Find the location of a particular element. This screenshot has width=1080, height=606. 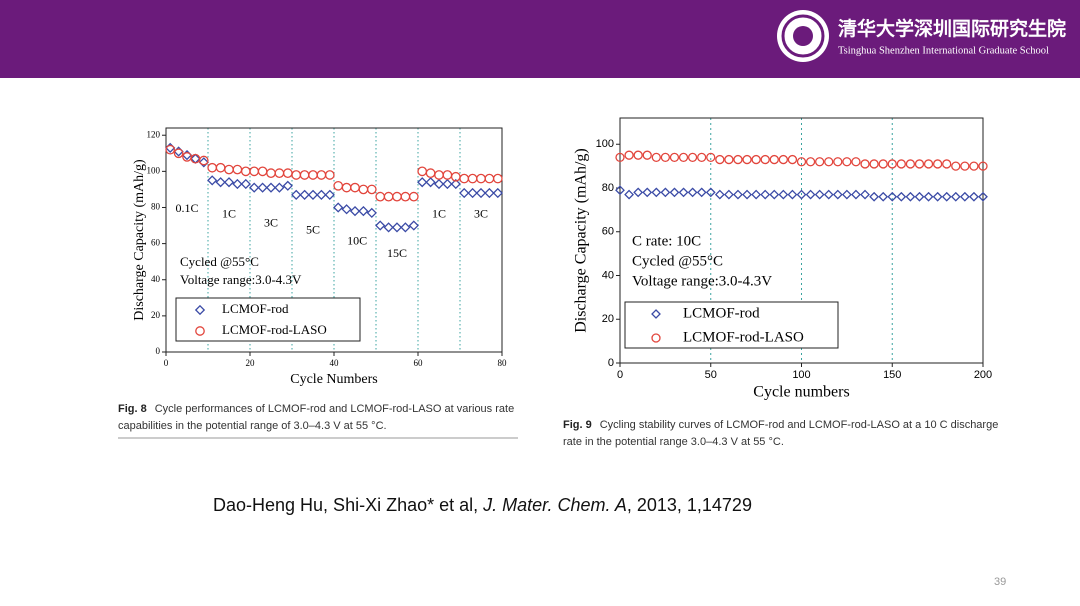

annotation: 5C is located at coordinates (313, 230).